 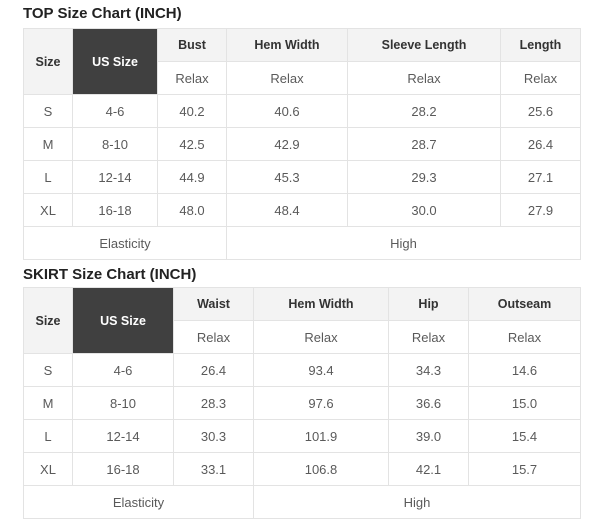 I want to click on value-cell: 40.6, so click(x=287, y=111).